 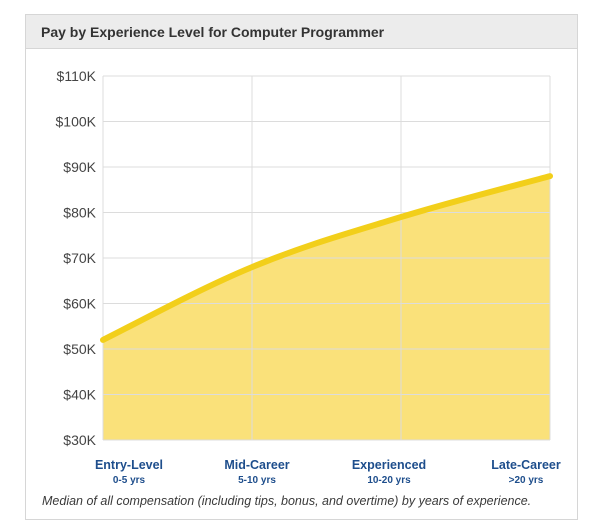 What do you see at coordinates (79, 258) in the screenshot?
I see `y-tick-label: $70K` at bounding box center [79, 258].